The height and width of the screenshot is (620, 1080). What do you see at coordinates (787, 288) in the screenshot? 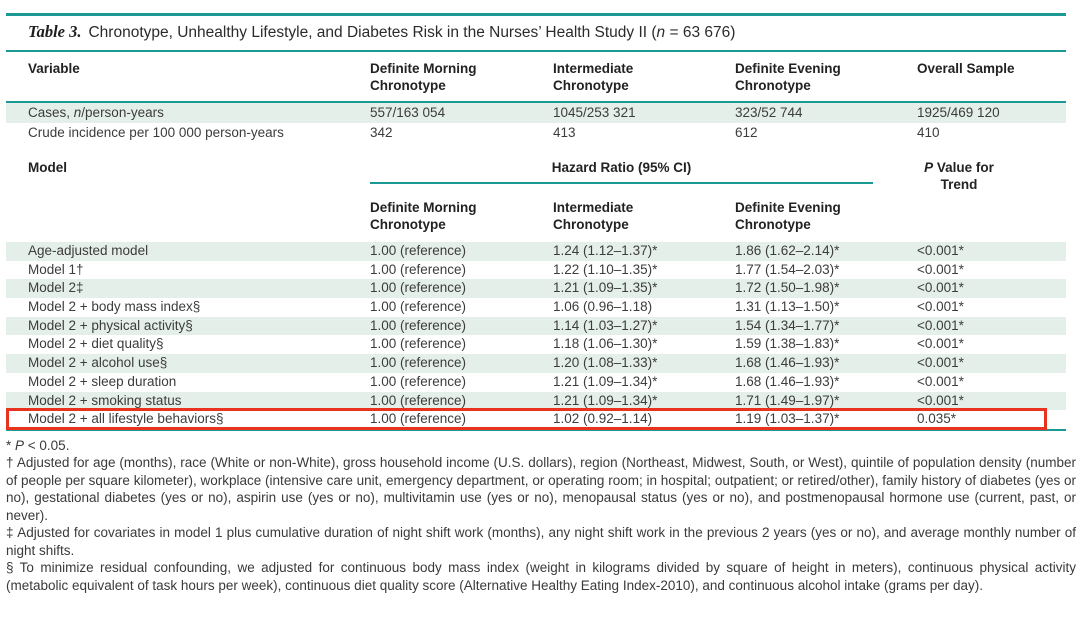
I see `hr-evening: 1.72 (1.50–1.98)*` at bounding box center [787, 288].